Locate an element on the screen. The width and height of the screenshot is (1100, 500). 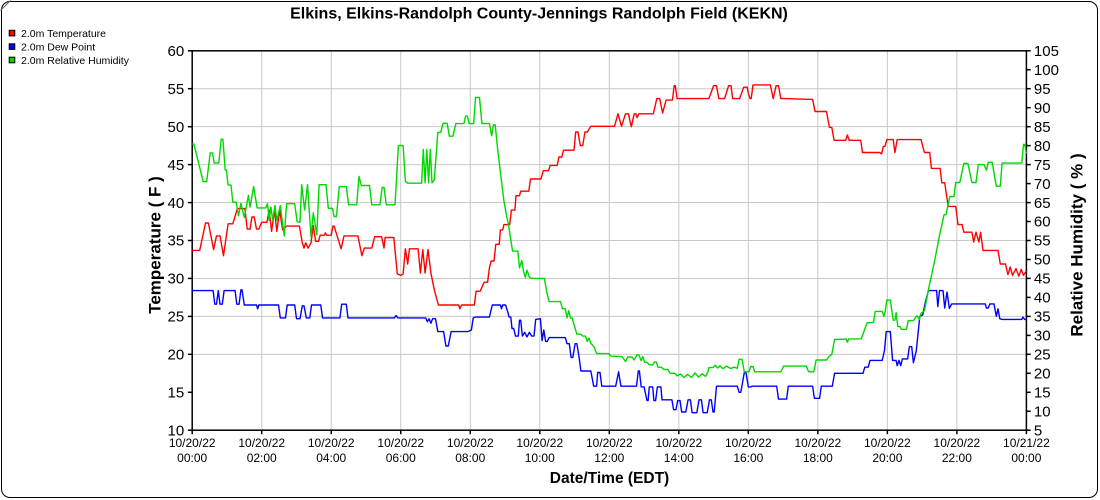
svg-text: 14:00 is located at coordinates (679, 458).